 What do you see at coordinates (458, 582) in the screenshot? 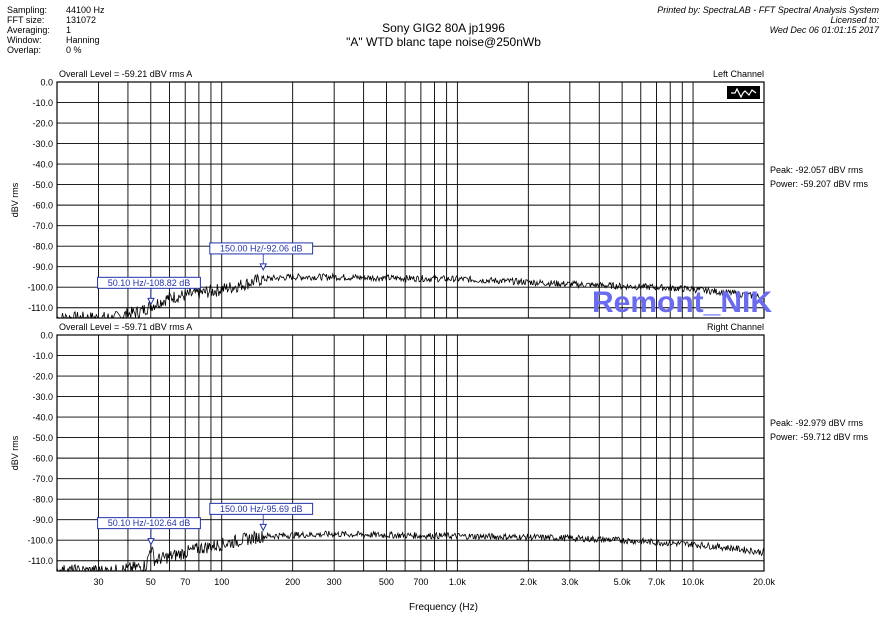
I see `x-tick-label: 1.0k` at bounding box center [458, 582].